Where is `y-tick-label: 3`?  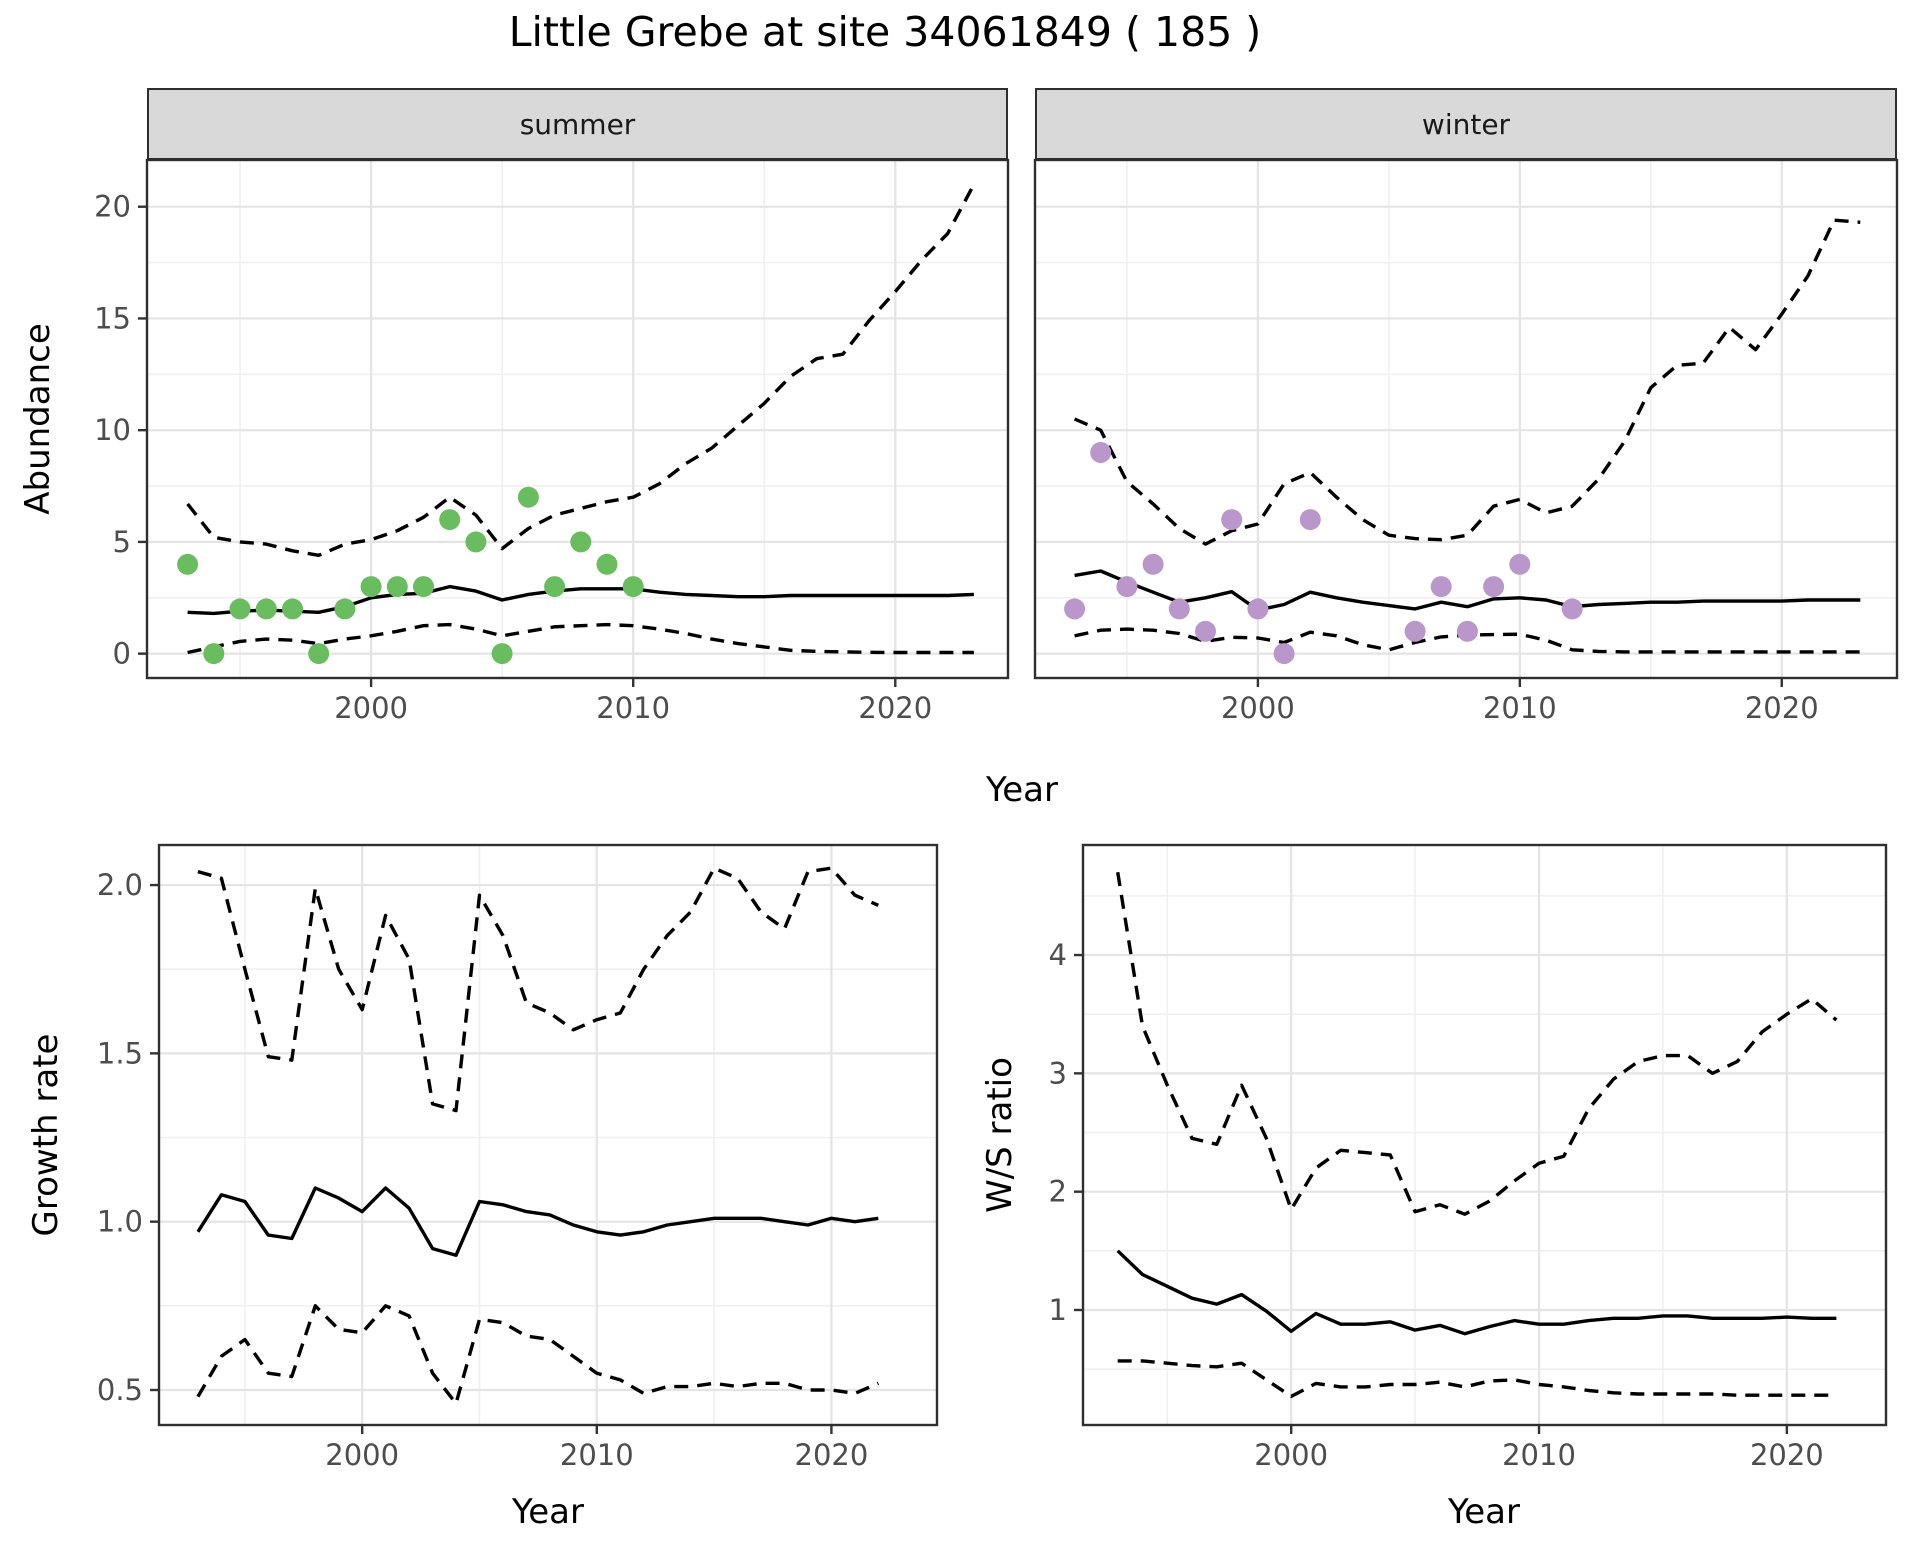
y-tick-label: 3 is located at coordinates (1058, 1073).